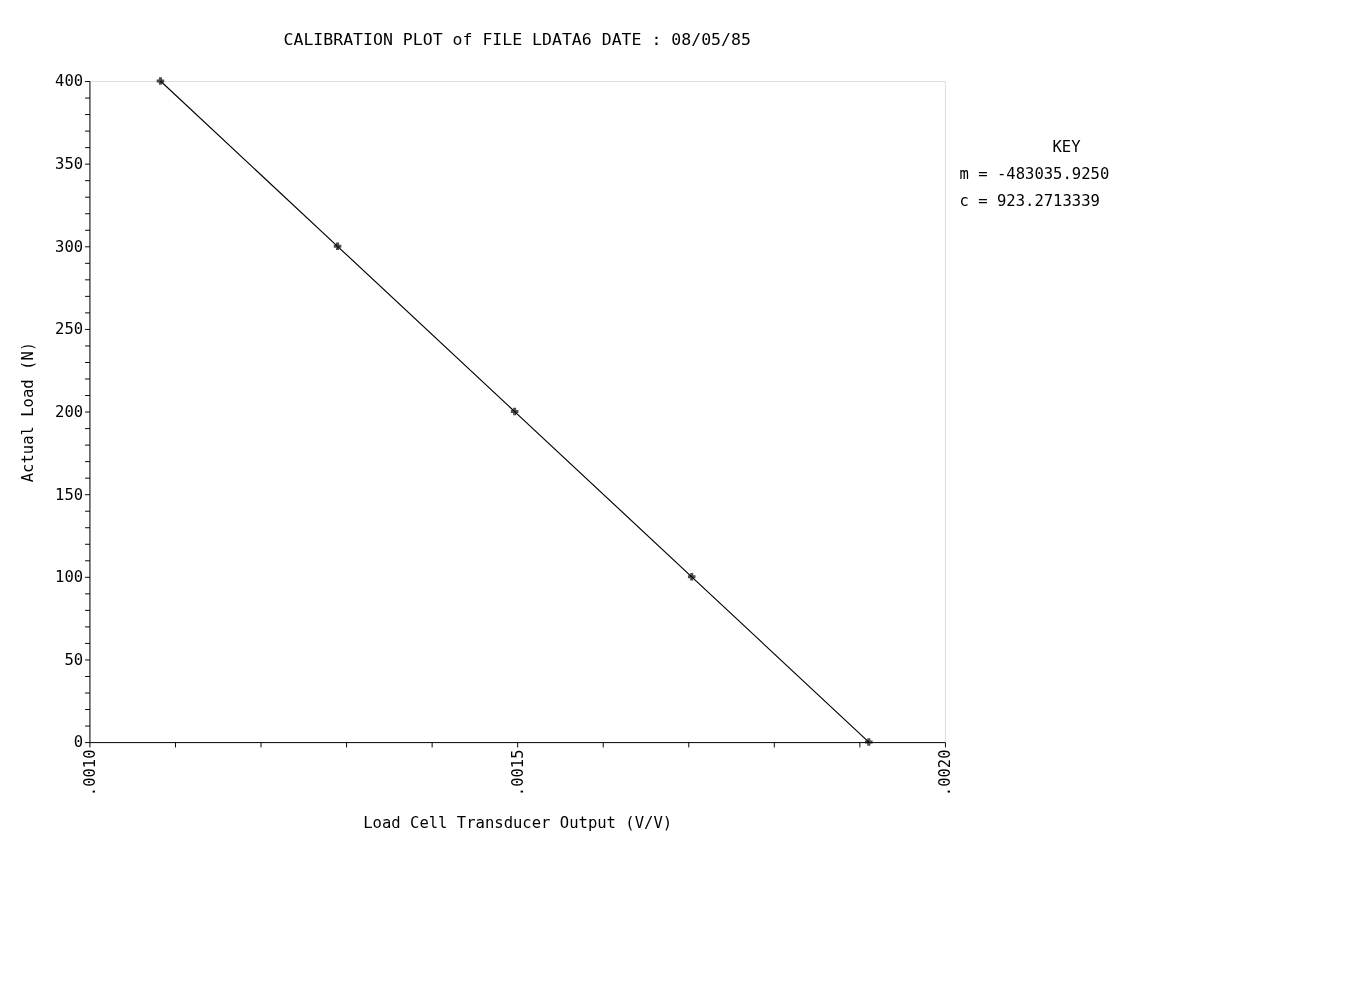 The height and width of the screenshot is (984, 1362). What do you see at coordinates (945, 773) in the screenshot?
I see `x-tick-label: .0020` at bounding box center [945, 773].